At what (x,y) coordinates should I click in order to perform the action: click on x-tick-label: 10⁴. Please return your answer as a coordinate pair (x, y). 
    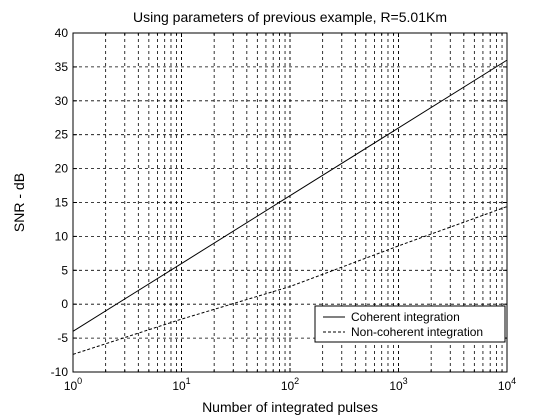
    Looking at the image, I should click on (507, 384).